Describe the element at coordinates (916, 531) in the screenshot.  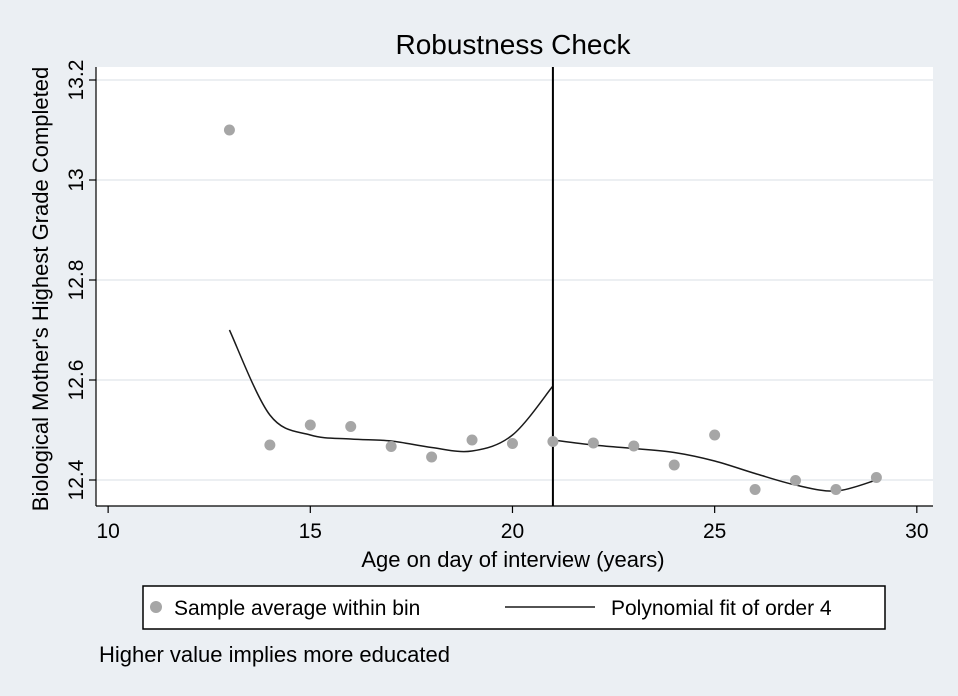
I see `x-tick-label: 30` at that location.